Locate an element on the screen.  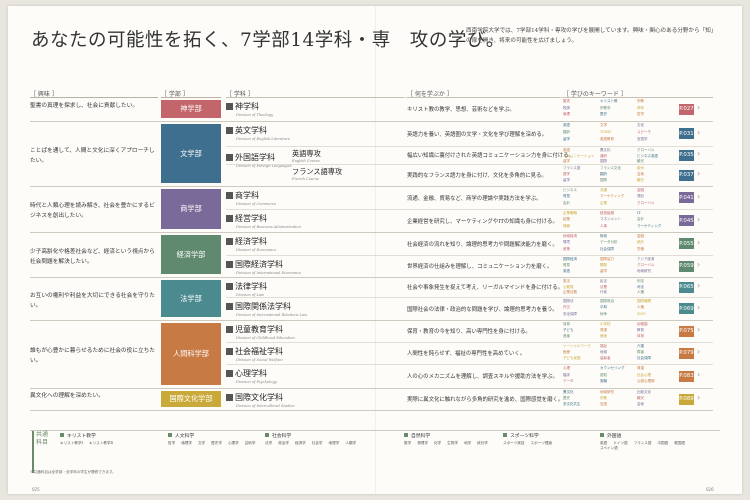
department-label: 外国語学科 is located at coordinates (255, 157).